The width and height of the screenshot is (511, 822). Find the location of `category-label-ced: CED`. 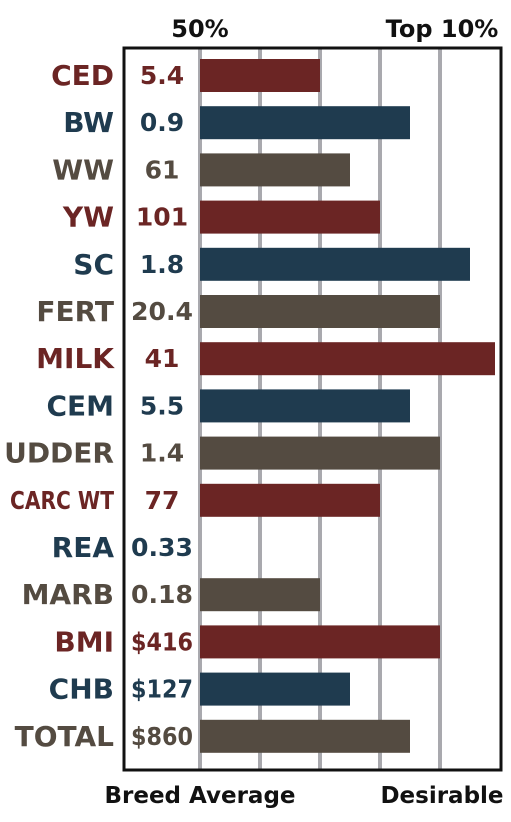

category-label-ced: CED is located at coordinates (82, 75).